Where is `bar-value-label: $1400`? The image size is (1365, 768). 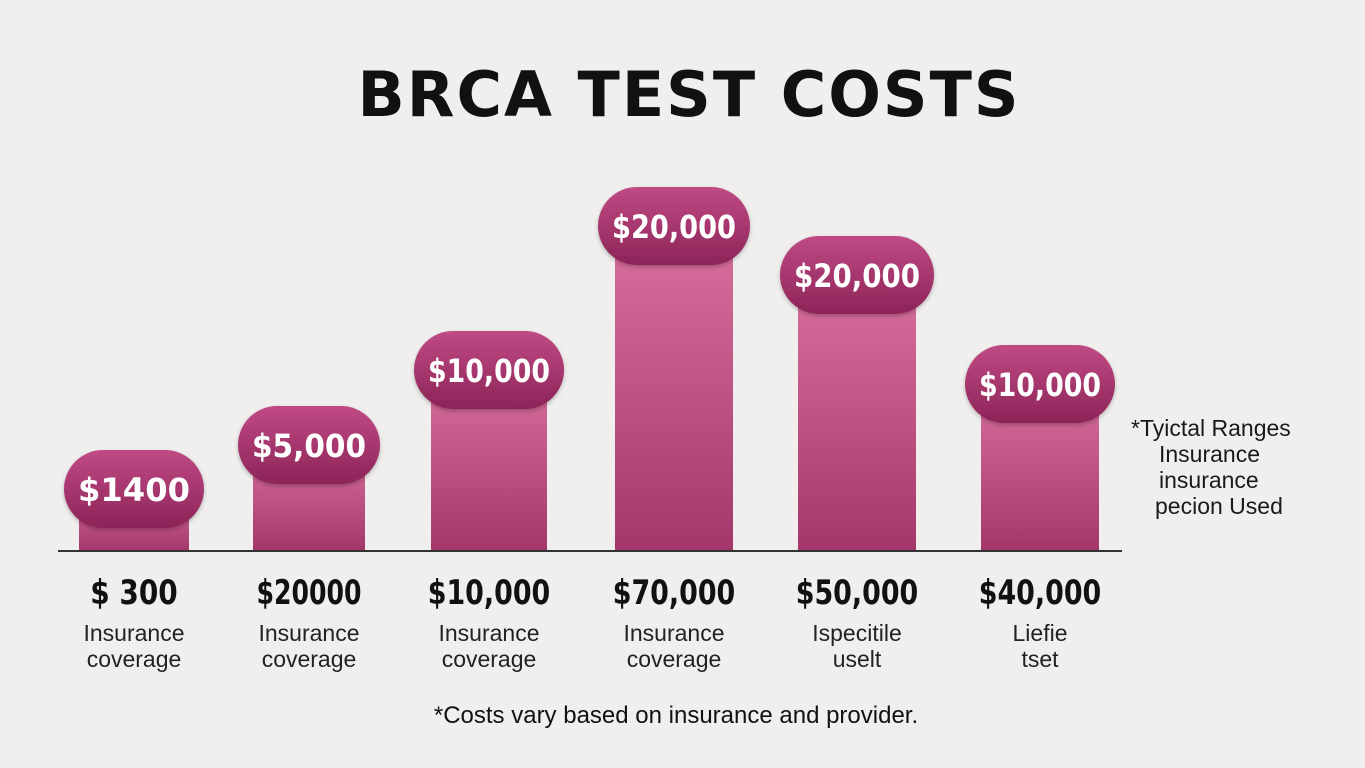 bar-value-label: $1400 is located at coordinates (134, 490).